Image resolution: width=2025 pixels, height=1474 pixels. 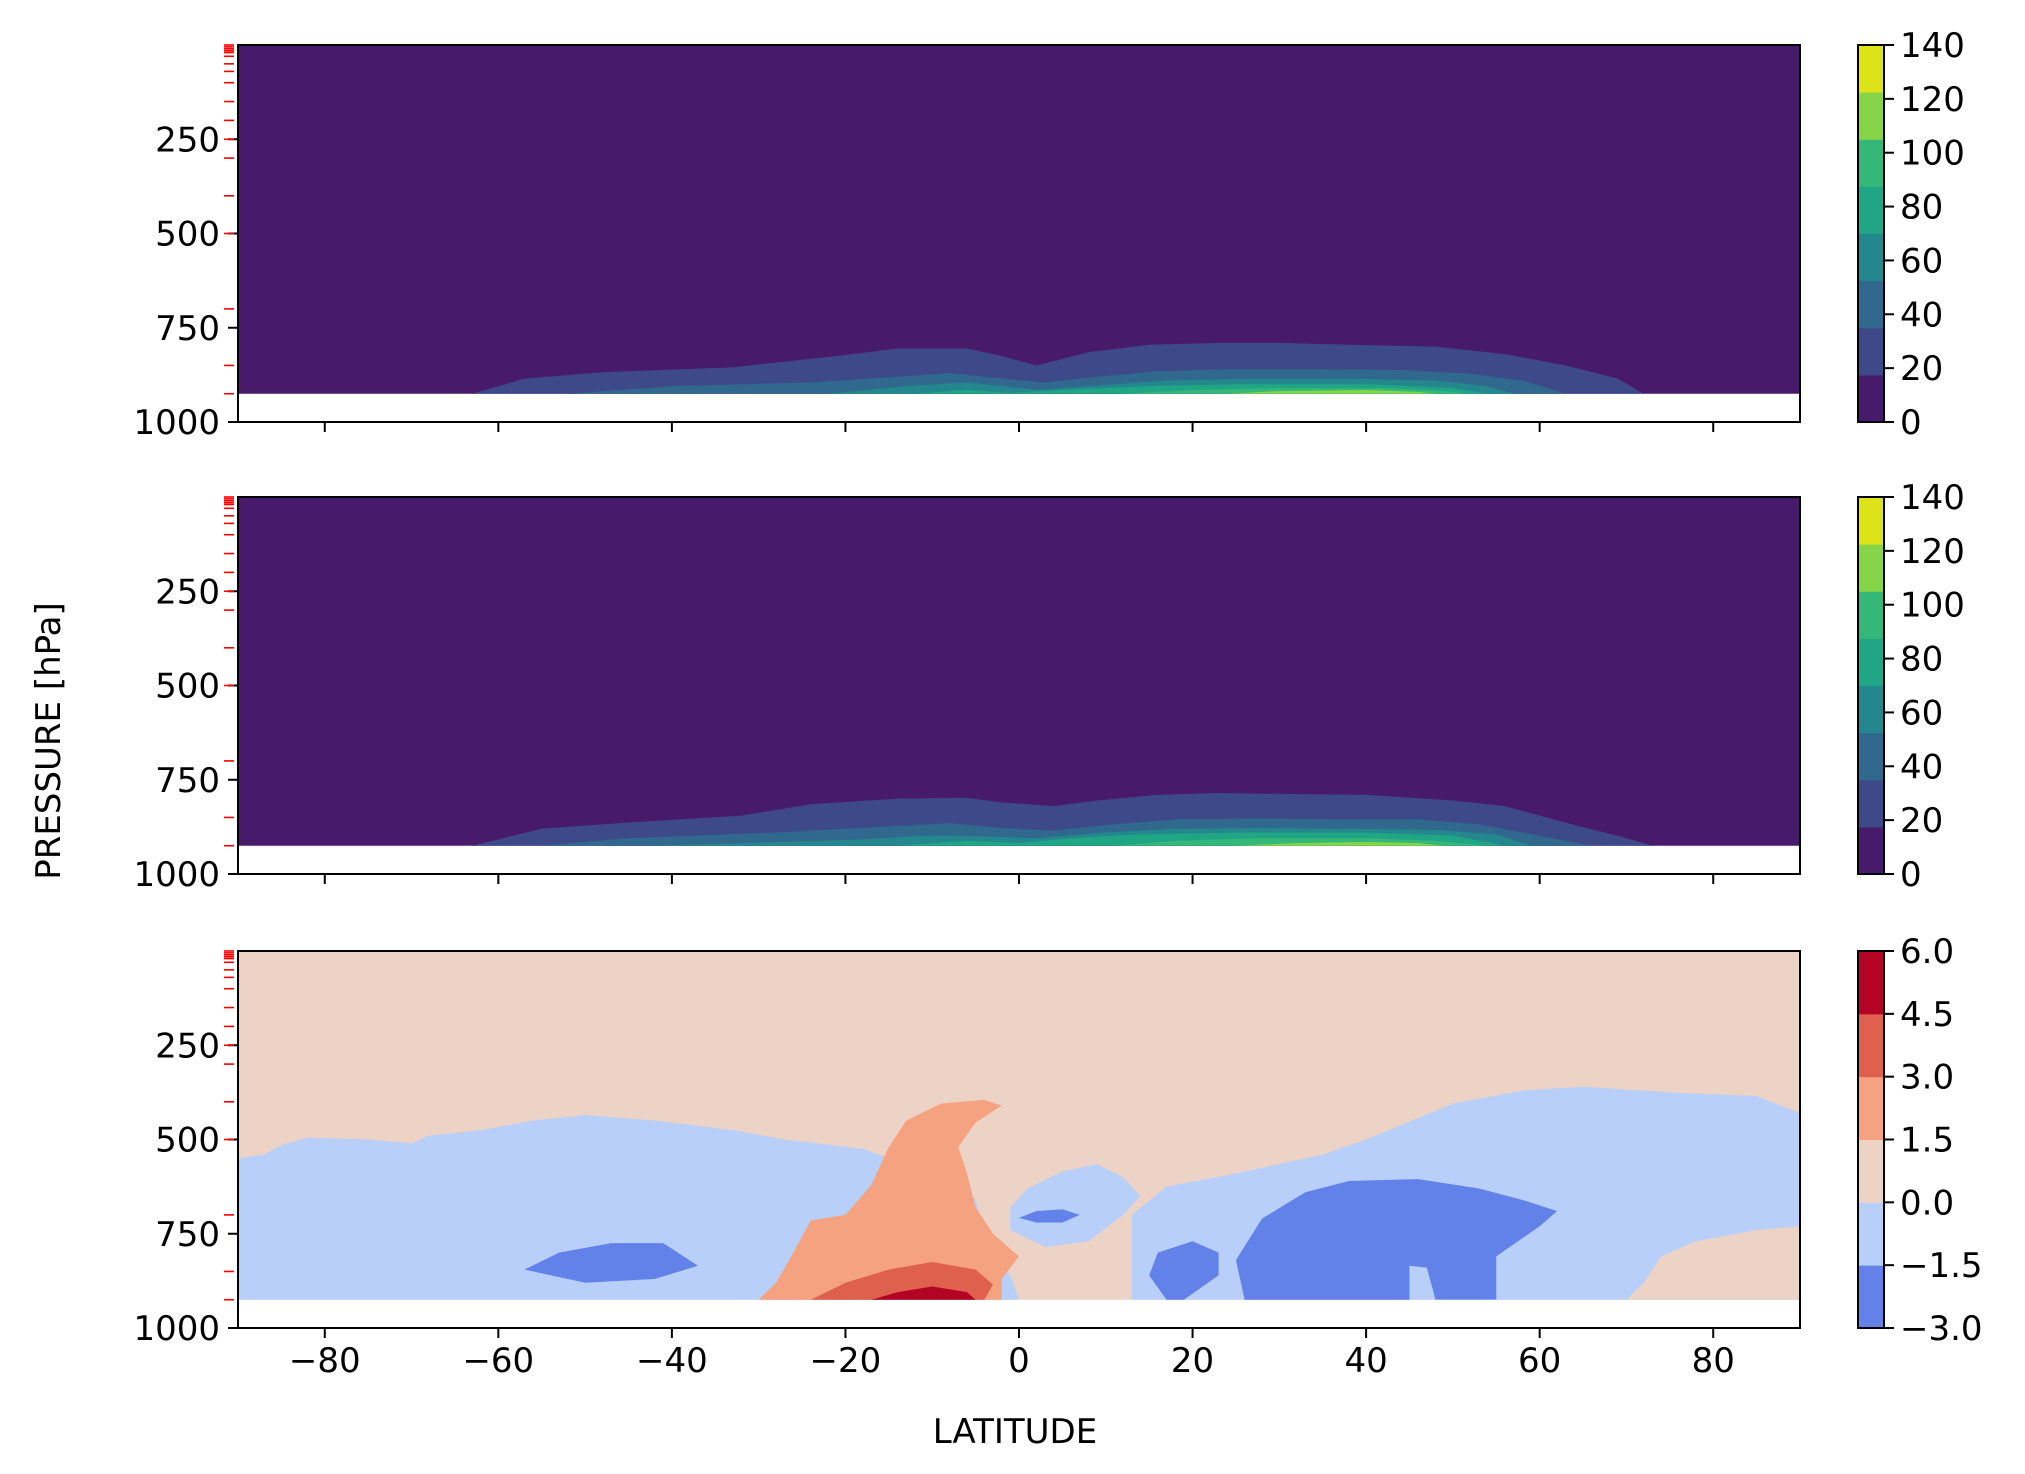 What do you see at coordinates (1941, 1266) in the screenshot?
I see `colorbar-tick-label: −1.5` at bounding box center [1941, 1266].